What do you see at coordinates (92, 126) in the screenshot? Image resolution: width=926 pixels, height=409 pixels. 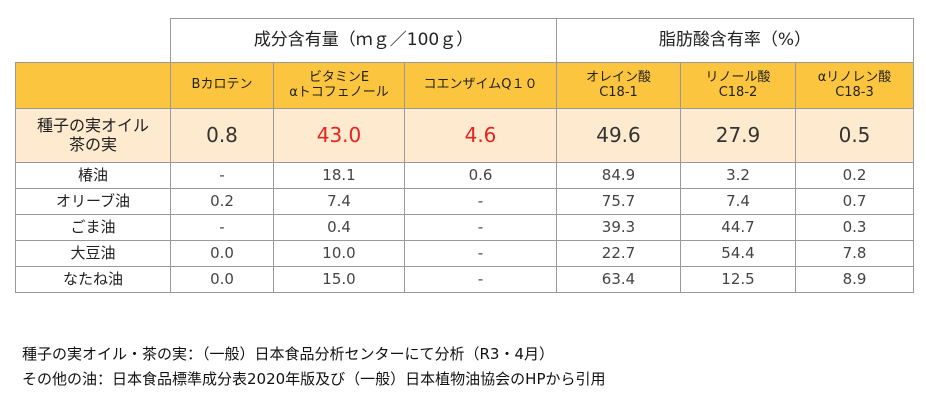 I see `cell-line: 種子の実オイル` at bounding box center [92, 126].